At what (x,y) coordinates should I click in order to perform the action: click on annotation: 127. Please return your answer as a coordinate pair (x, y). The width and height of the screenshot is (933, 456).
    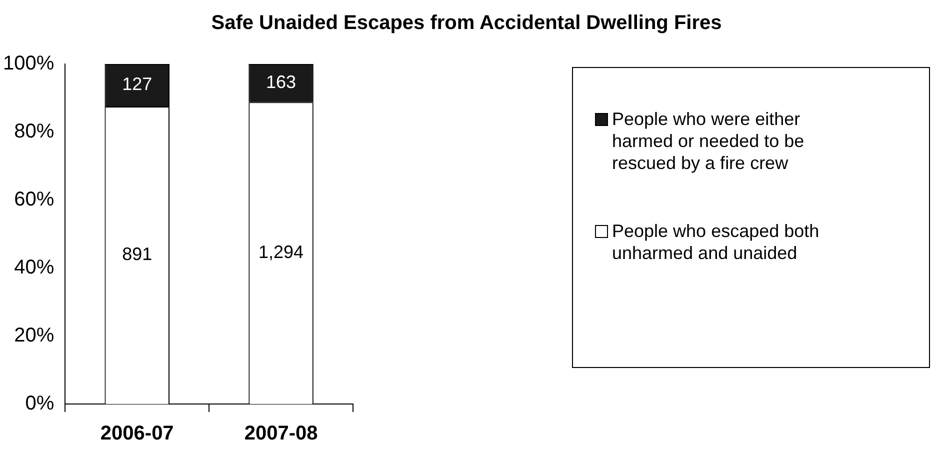
    Looking at the image, I should click on (137, 84).